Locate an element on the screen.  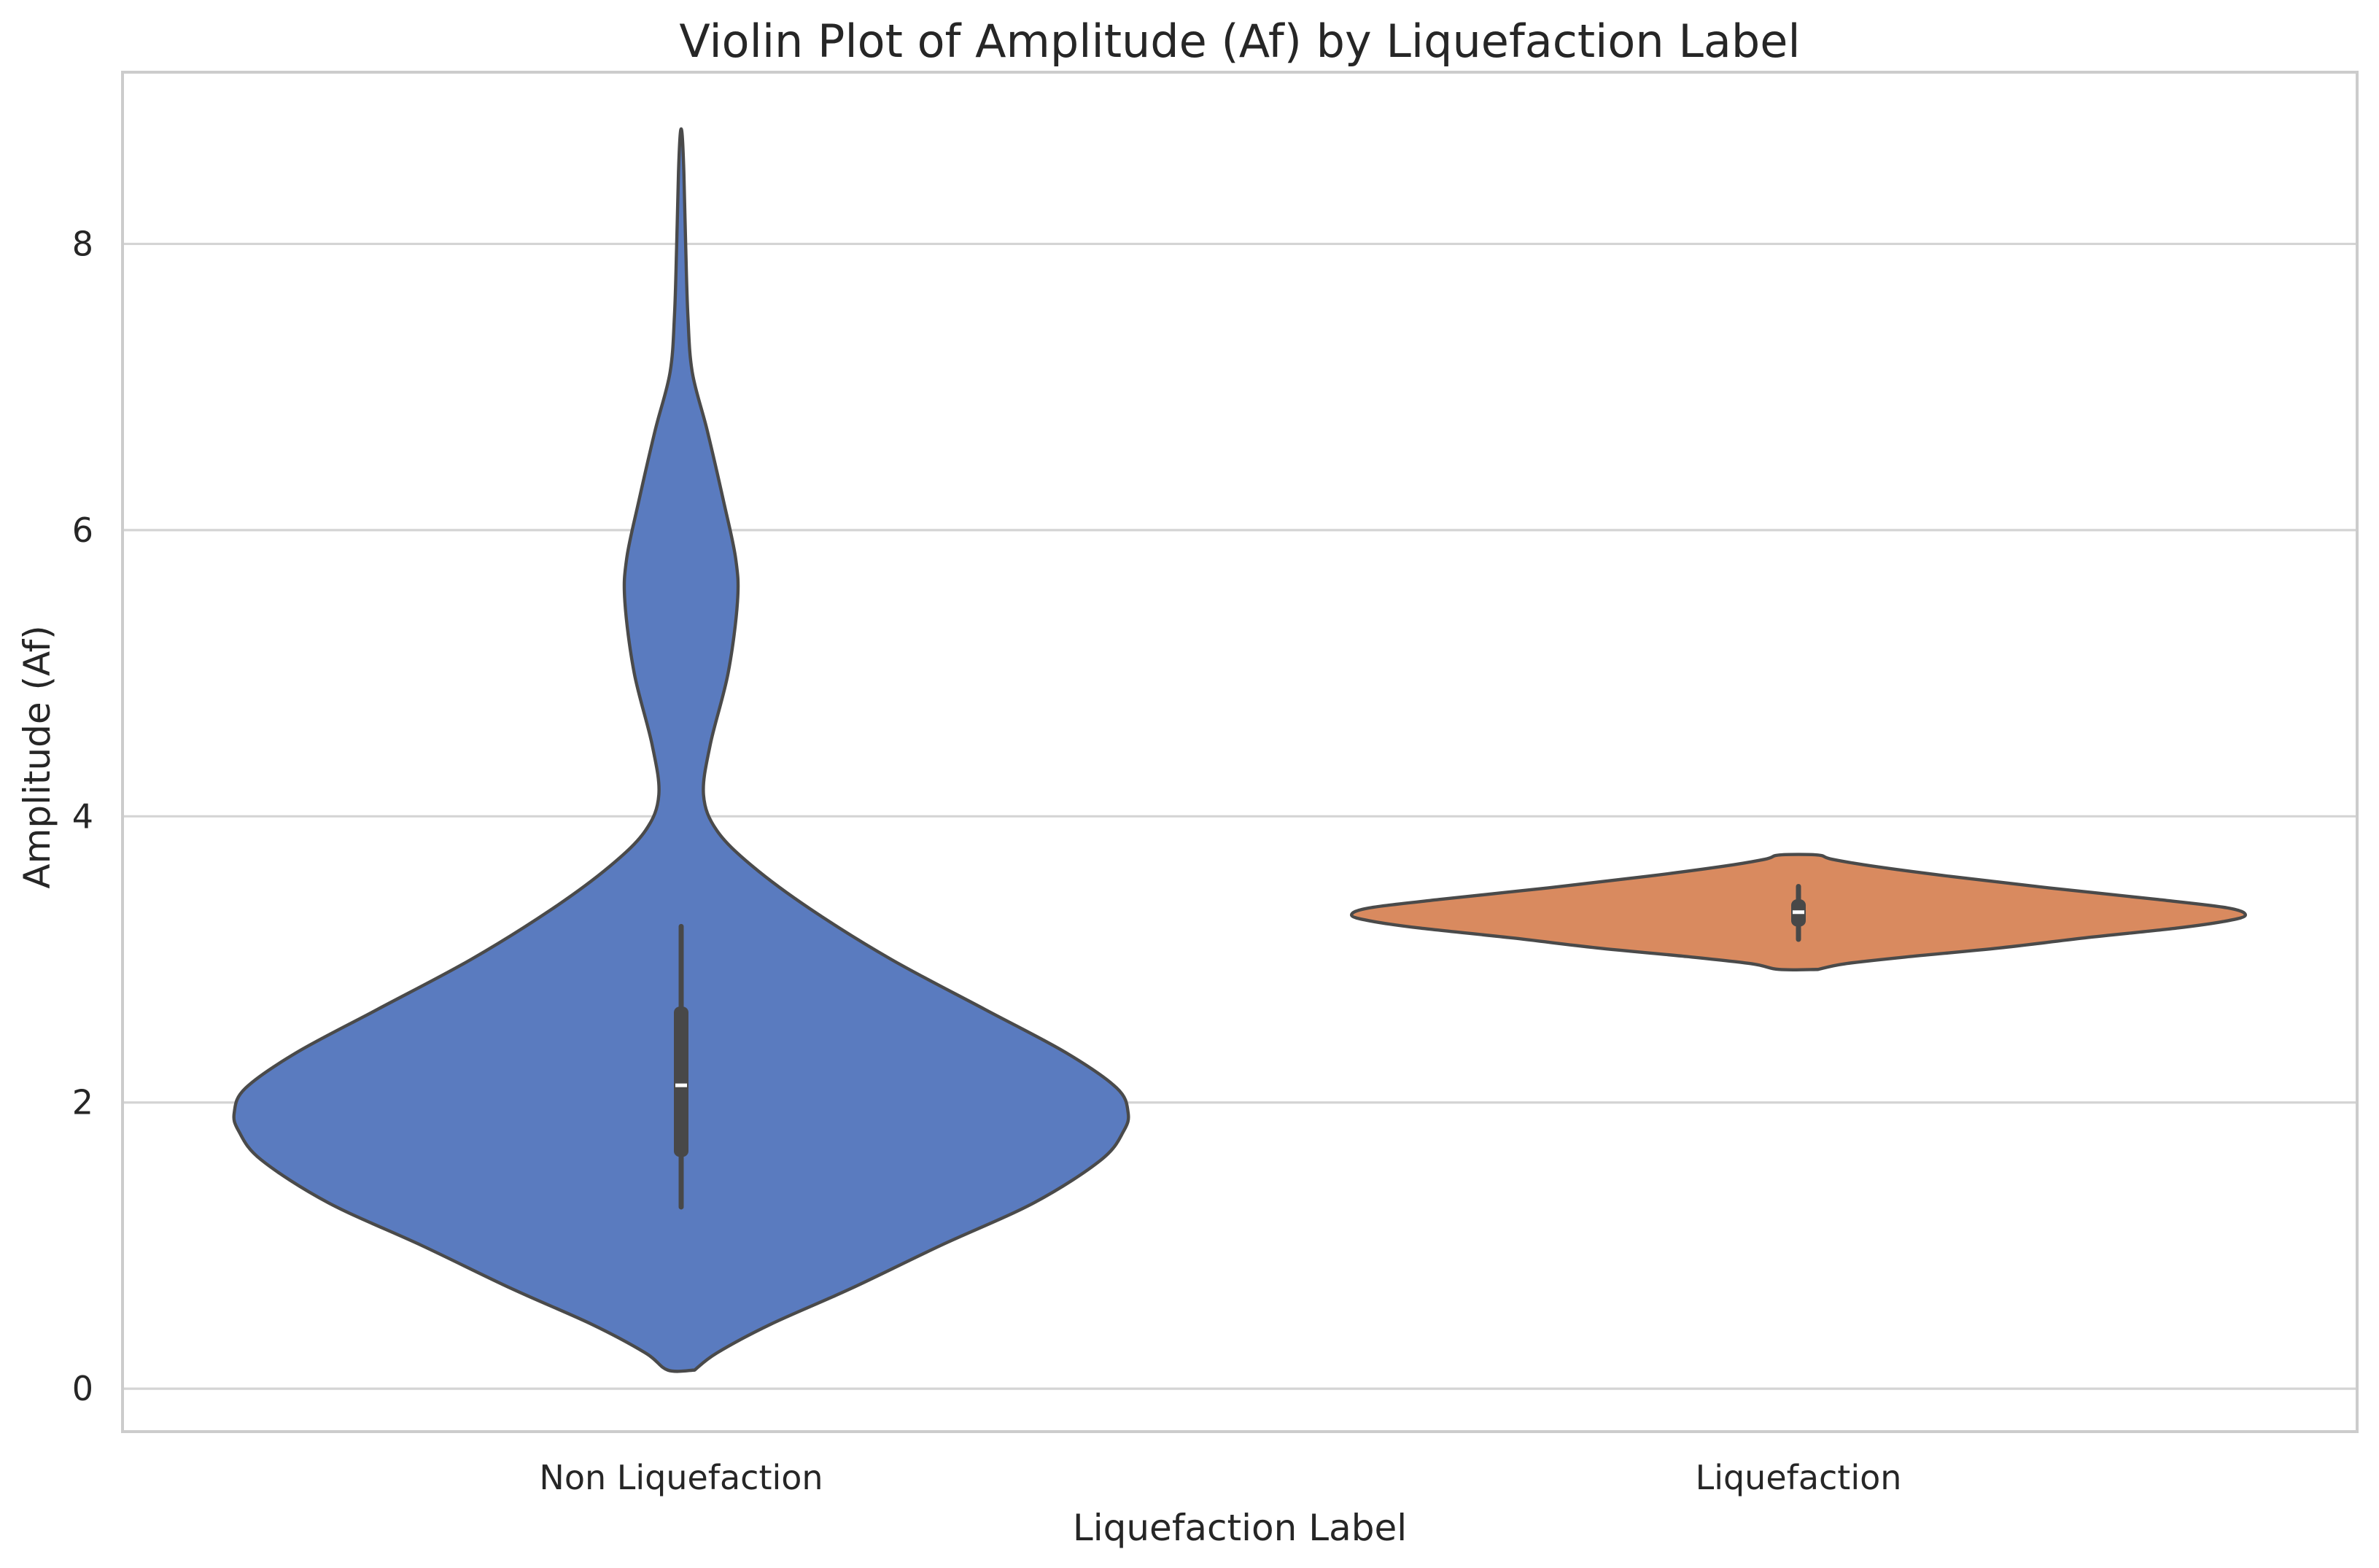
violin-iqr-box is located at coordinates (681, 1081).